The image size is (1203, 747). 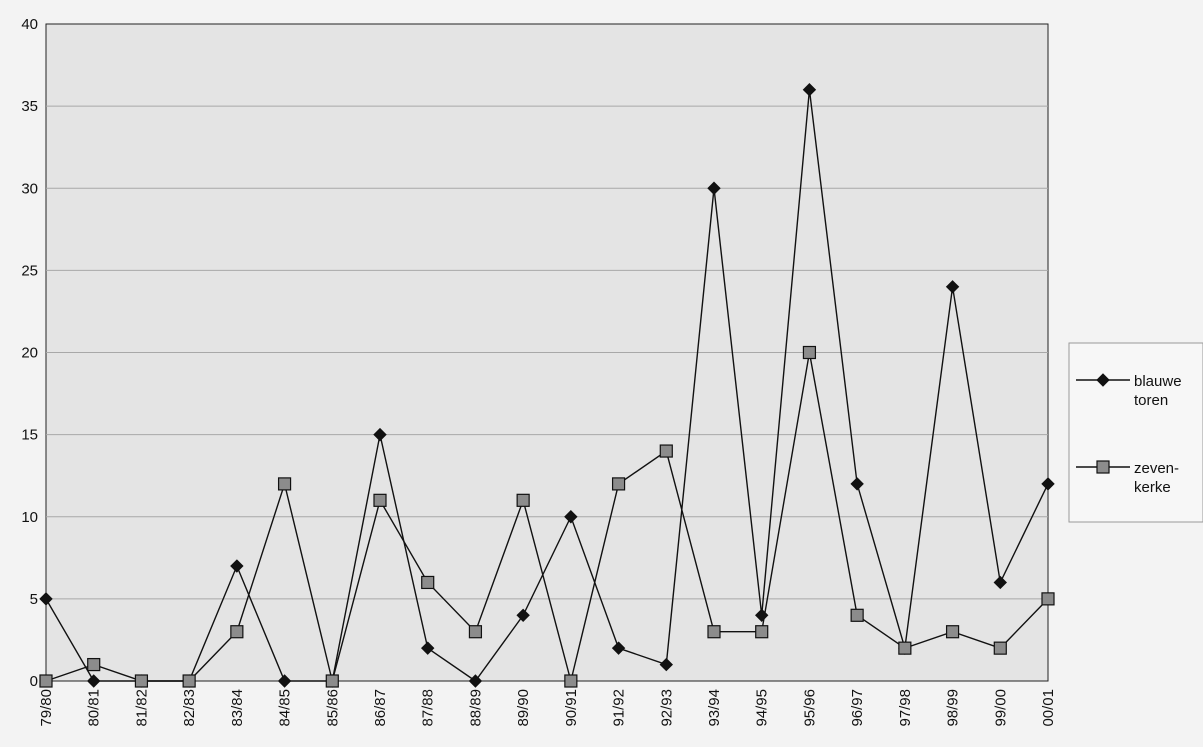 What do you see at coordinates (141, 708) in the screenshot?
I see `x-tick-label: 81/82` at bounding box center [141, 708].